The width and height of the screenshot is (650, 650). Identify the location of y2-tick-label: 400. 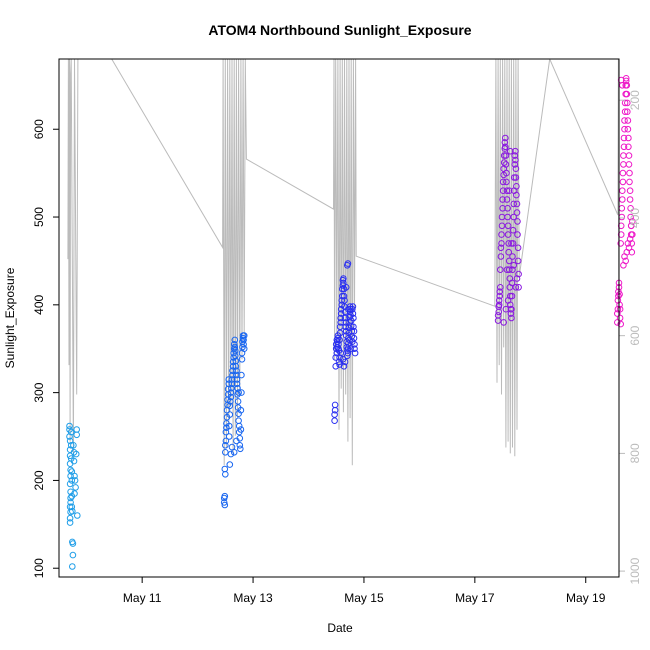
(635, 218).